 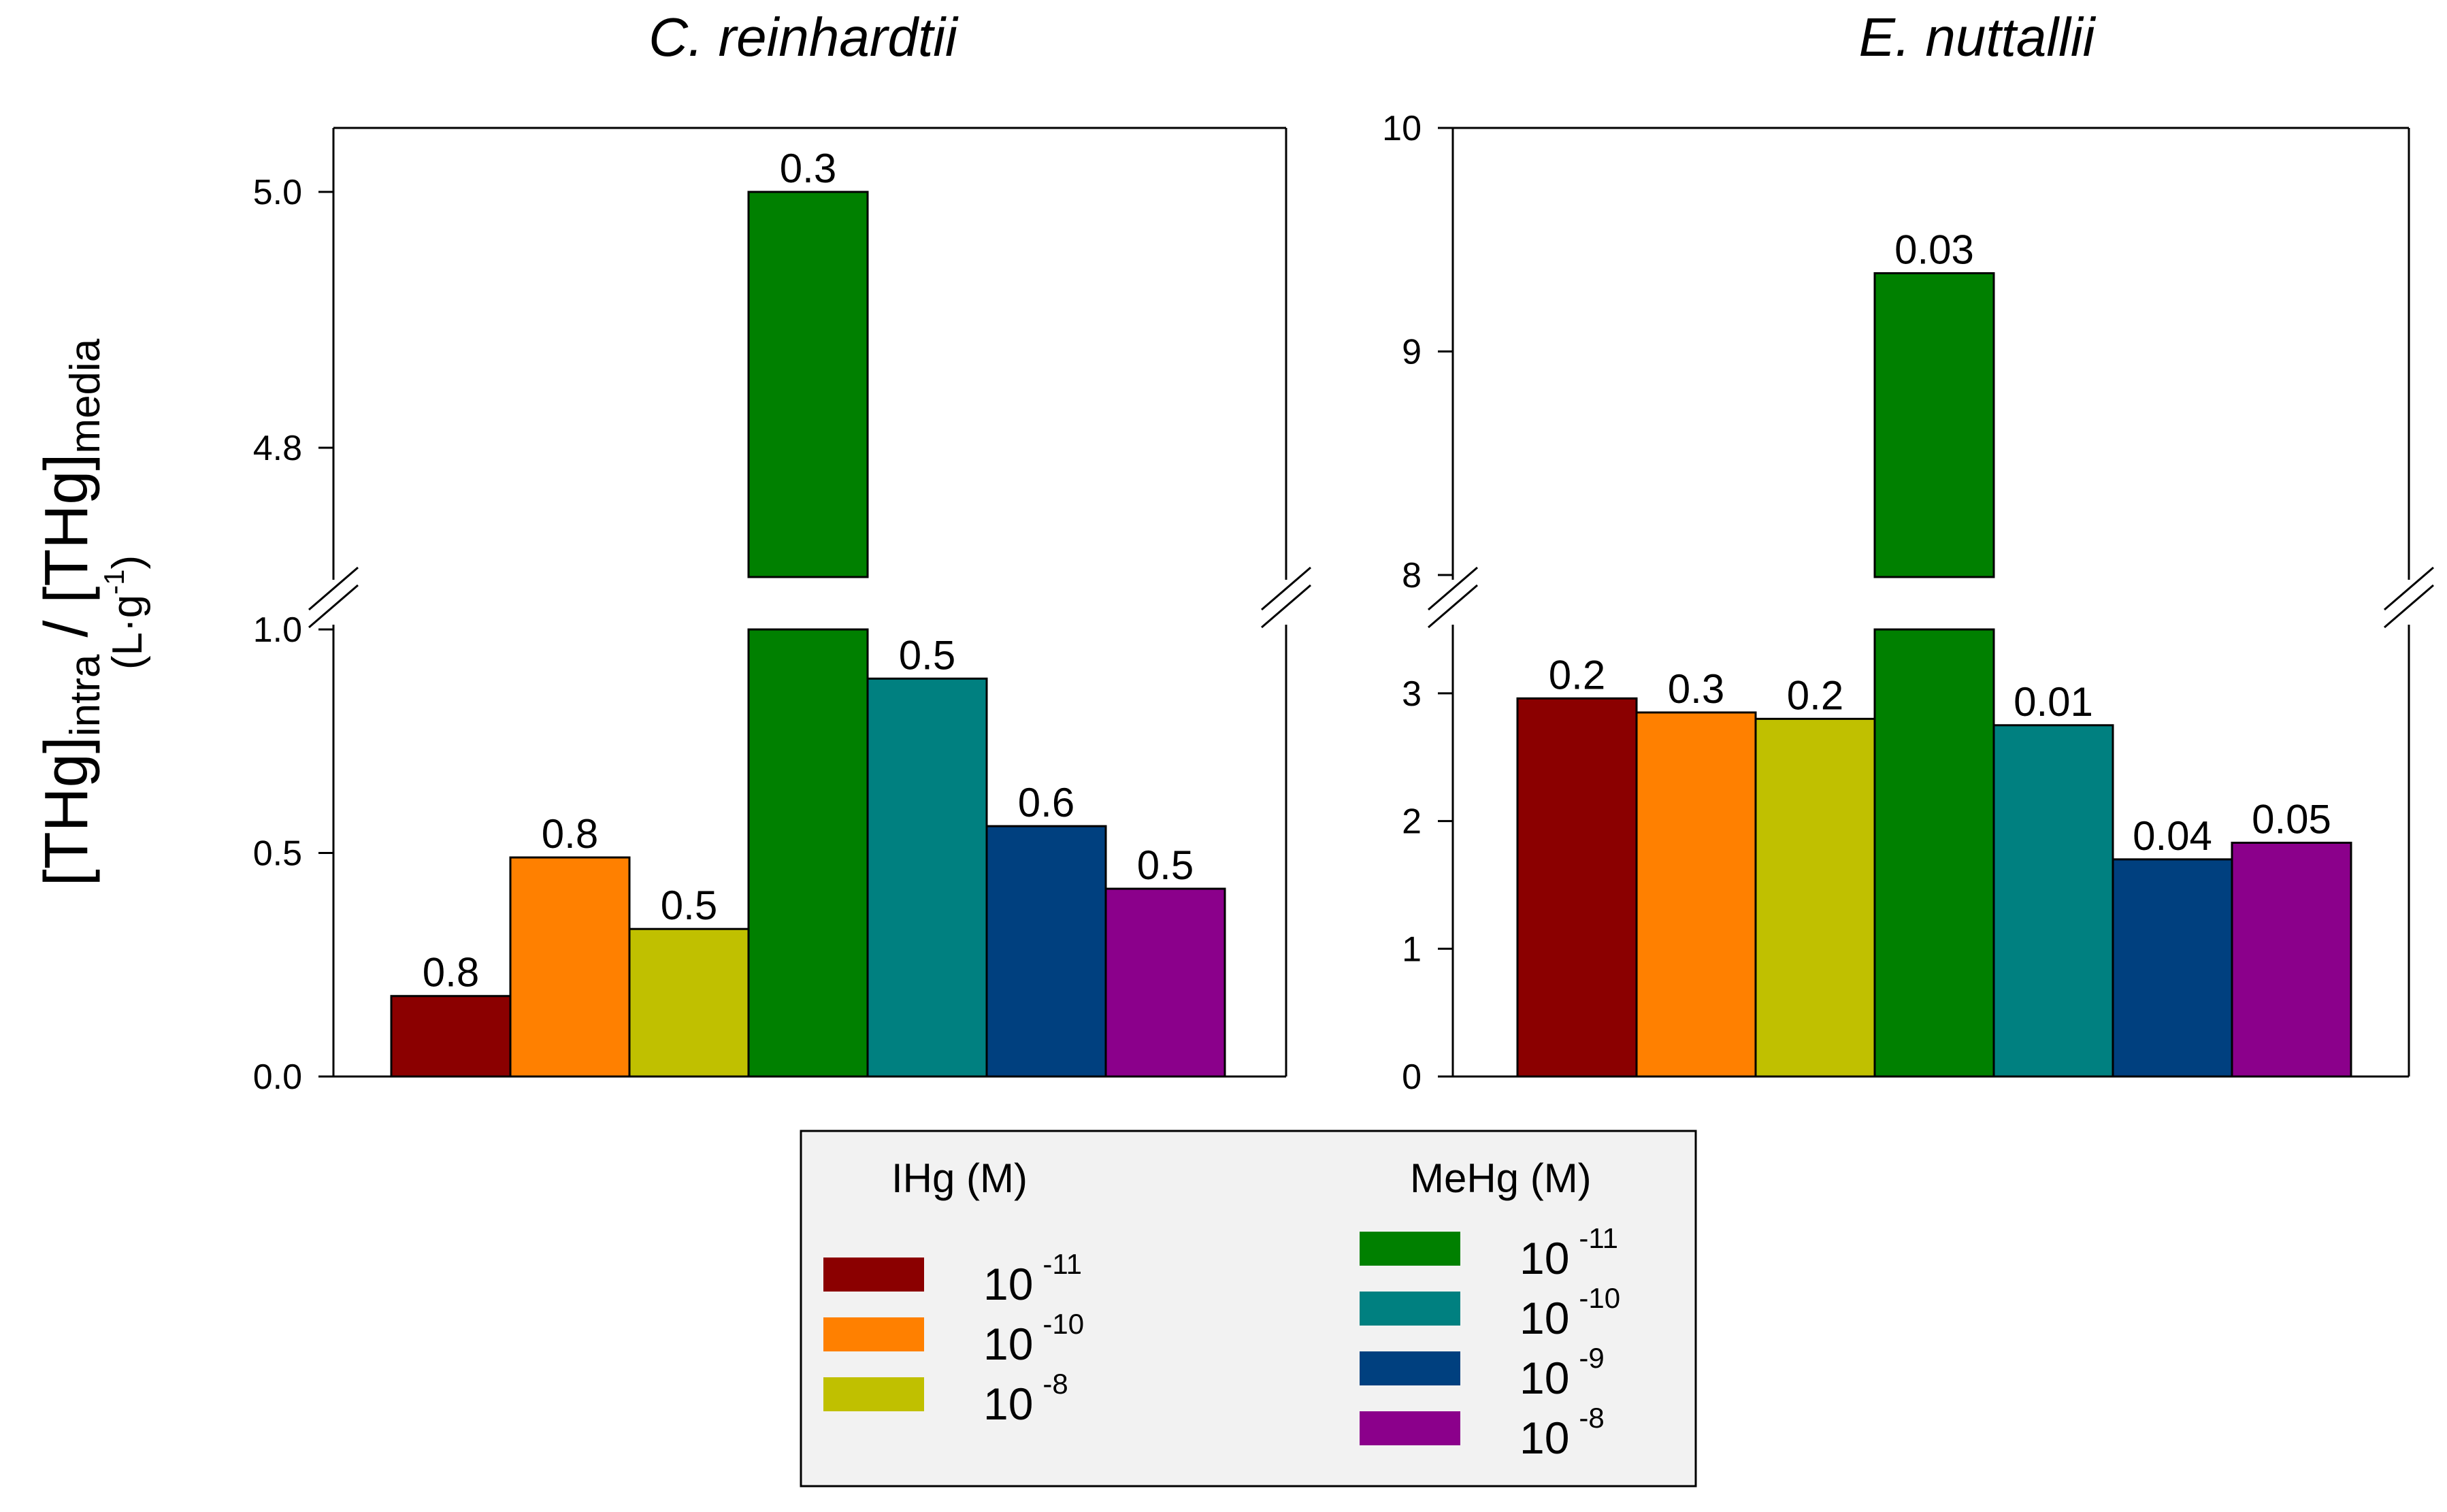 I want to click on panel-title: C. reinhardtii, so click(x=803, y=37).